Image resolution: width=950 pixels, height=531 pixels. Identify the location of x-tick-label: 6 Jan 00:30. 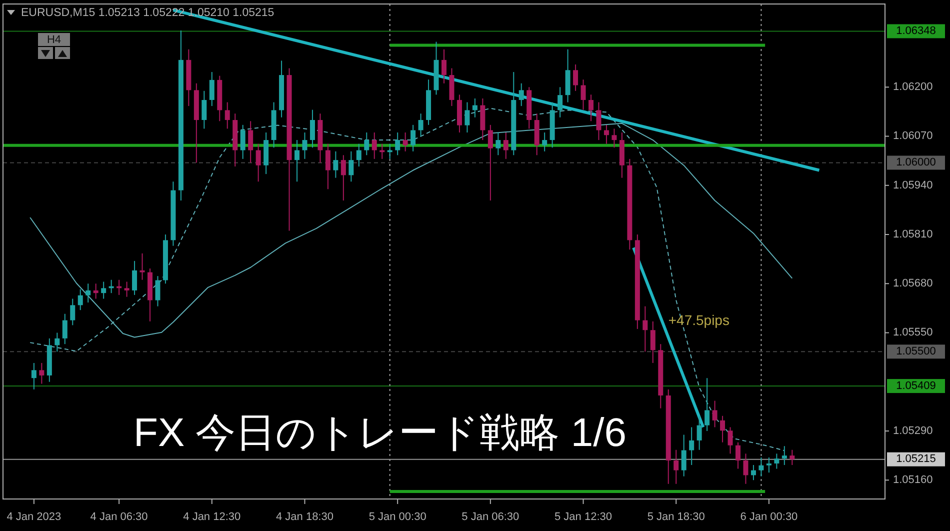
(769, 517).